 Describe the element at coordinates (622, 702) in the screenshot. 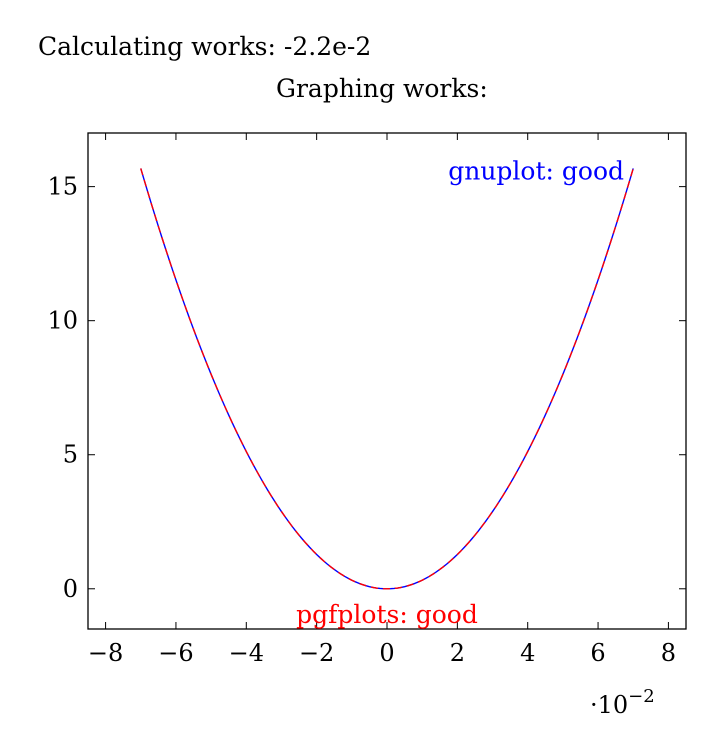

I see `x-axis-multiplier: ·10−2` at that location.